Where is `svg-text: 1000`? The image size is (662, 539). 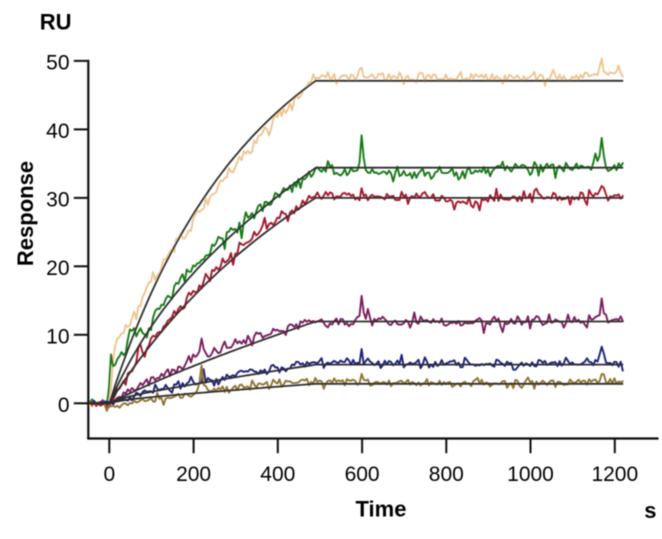 svg-text: 1000 is located at coordinates (530, 474).